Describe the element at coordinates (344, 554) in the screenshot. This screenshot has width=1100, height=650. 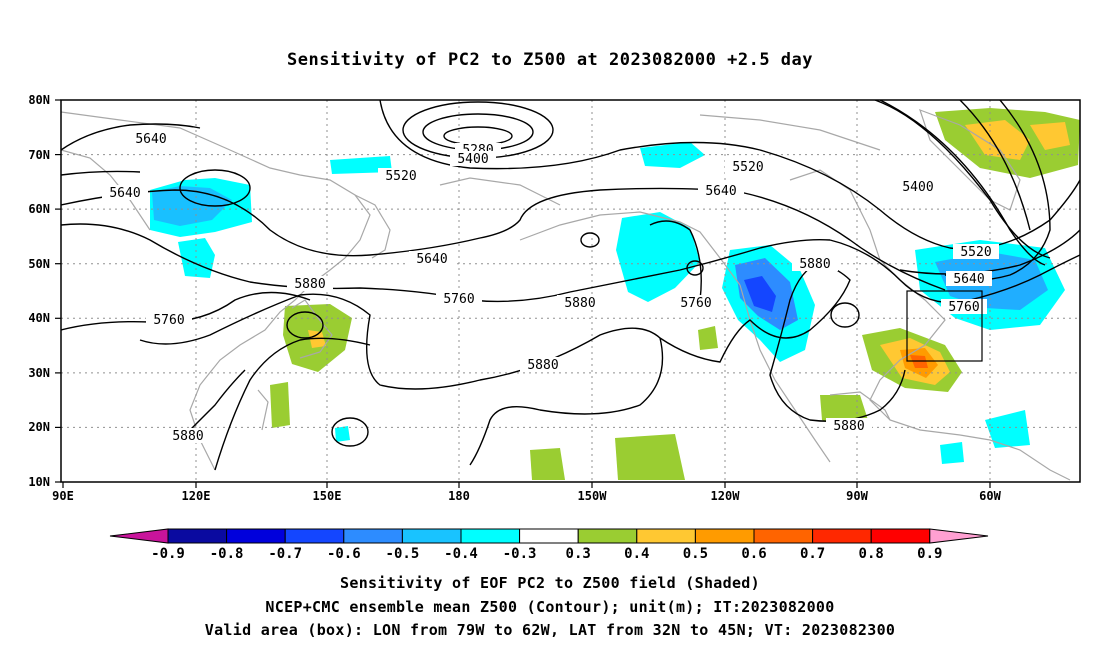
I see `colorbar-label: -0.6` at that location.